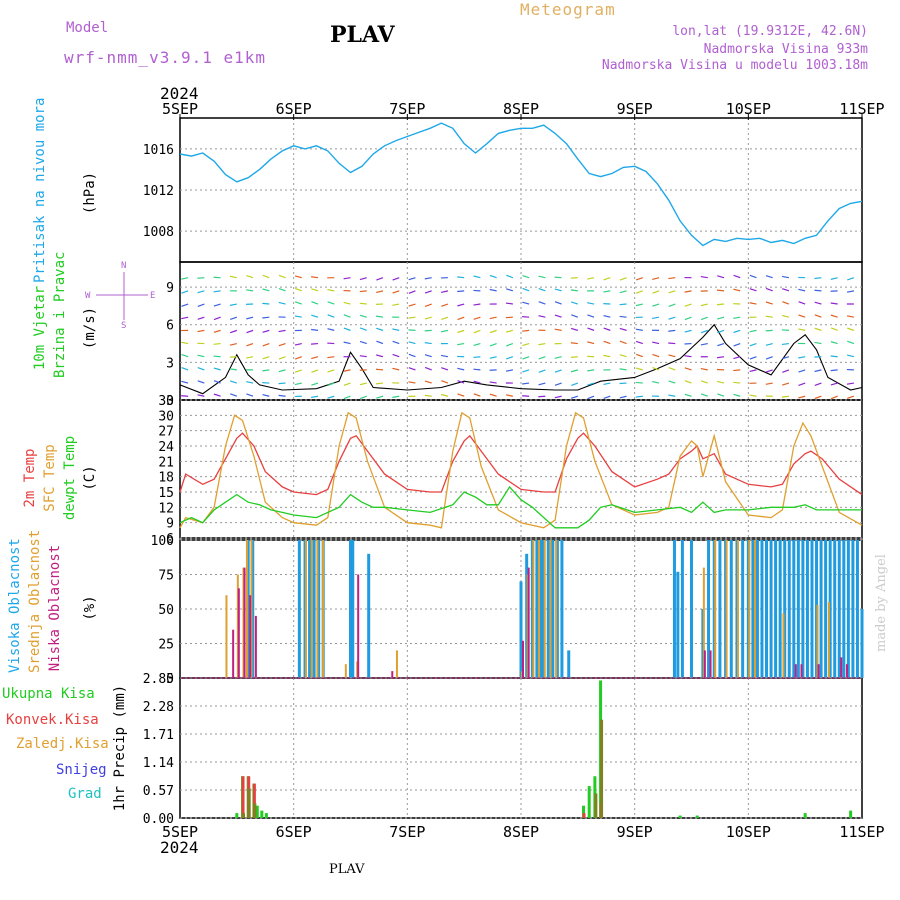 This screenshot has width=900, height=900. Describe the element at coordinates (48, 694) in the screenshot. I see `precip-legend-total: Ukupna Kisa` at that location.